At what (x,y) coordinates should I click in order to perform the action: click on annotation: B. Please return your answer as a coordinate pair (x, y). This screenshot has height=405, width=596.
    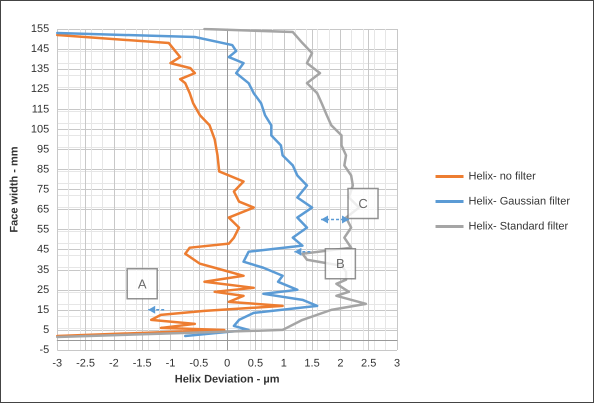
    Looking at the image, I should click on (340, 264).